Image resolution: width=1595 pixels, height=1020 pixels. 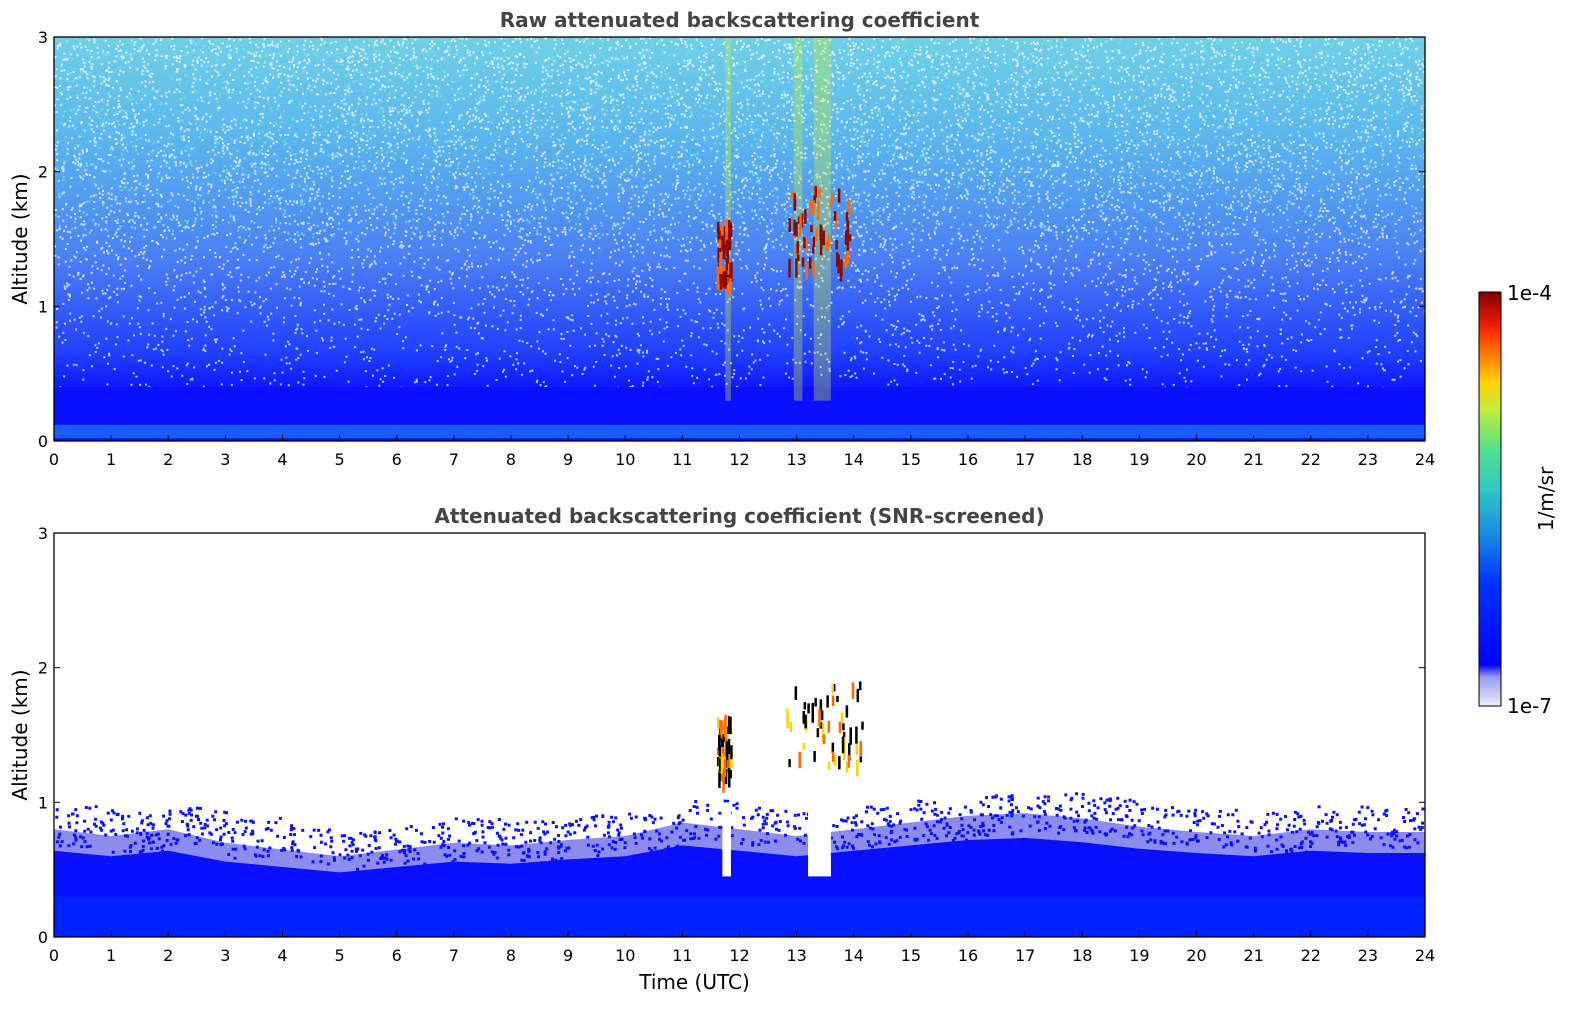 I want to click on colorbar-gradient, so click(x=1490, y=499).